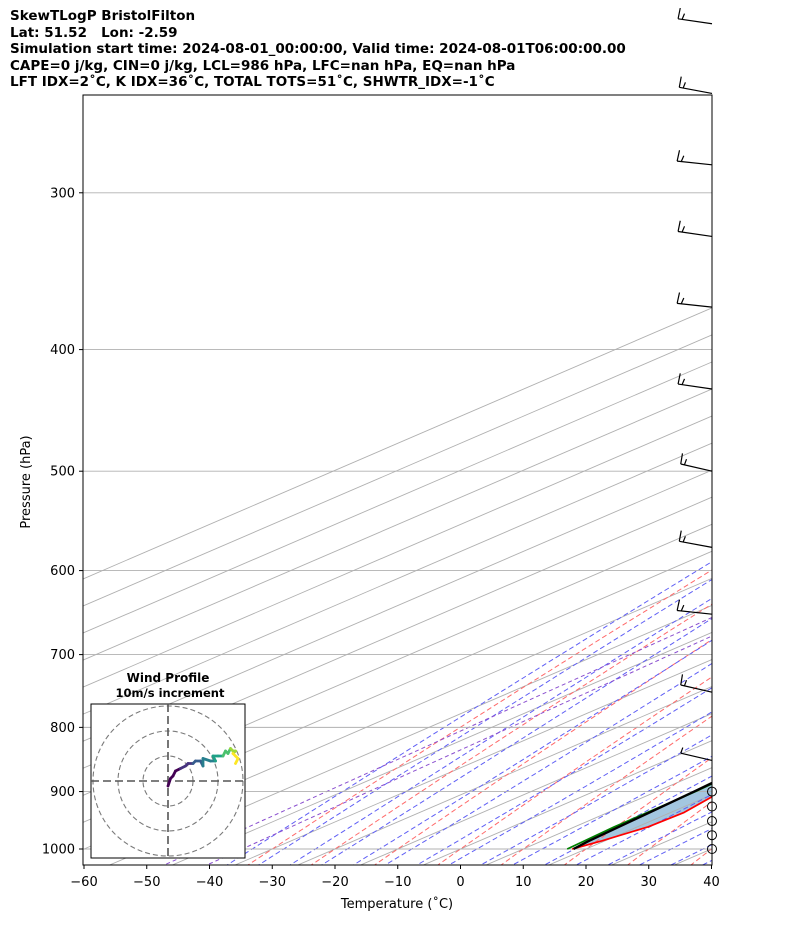  What do you see at coordinates (62, 571) in the screenshot?
I see `y-tick-label: 600` at bounding box center [62, 571].